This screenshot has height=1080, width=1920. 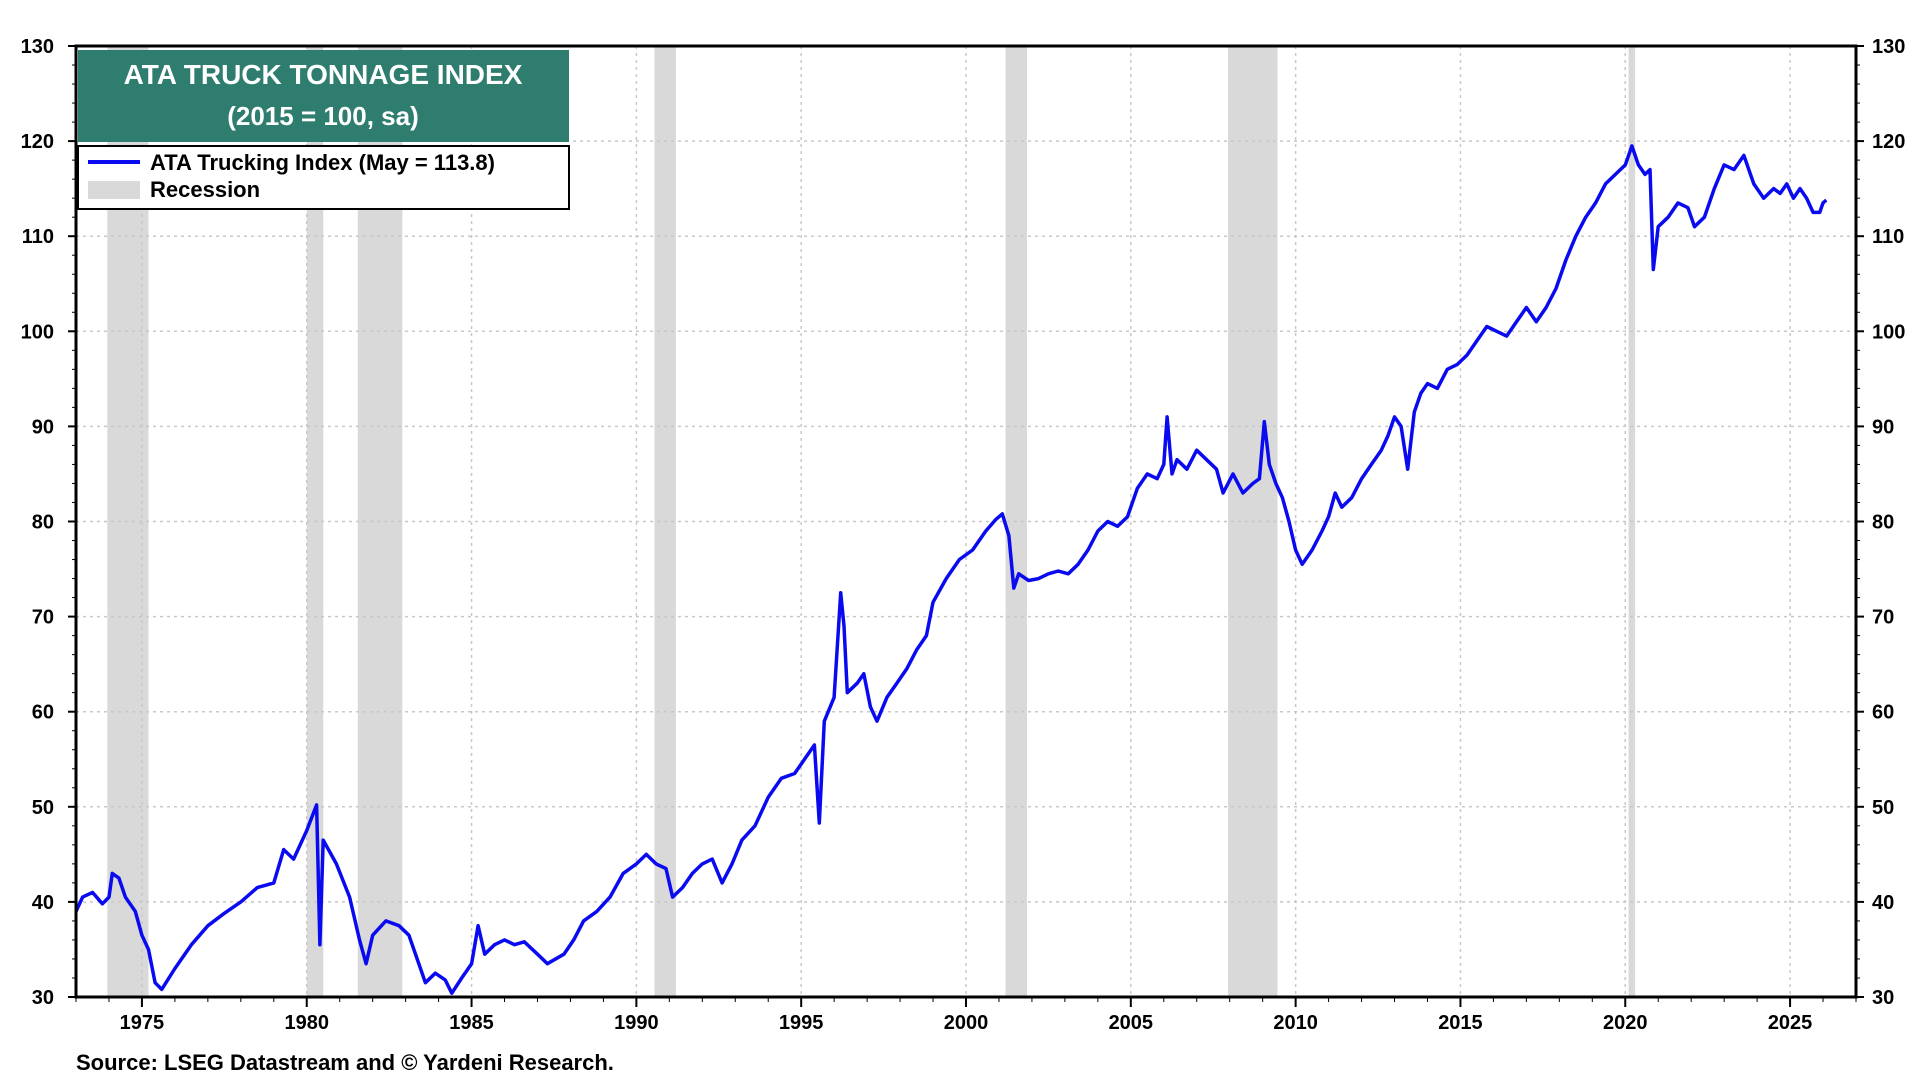 What do you see at coordinates (1883, 523) in the screenshot?
I see `y-tick-label-right: 80` at bounding box center [1883, 523].